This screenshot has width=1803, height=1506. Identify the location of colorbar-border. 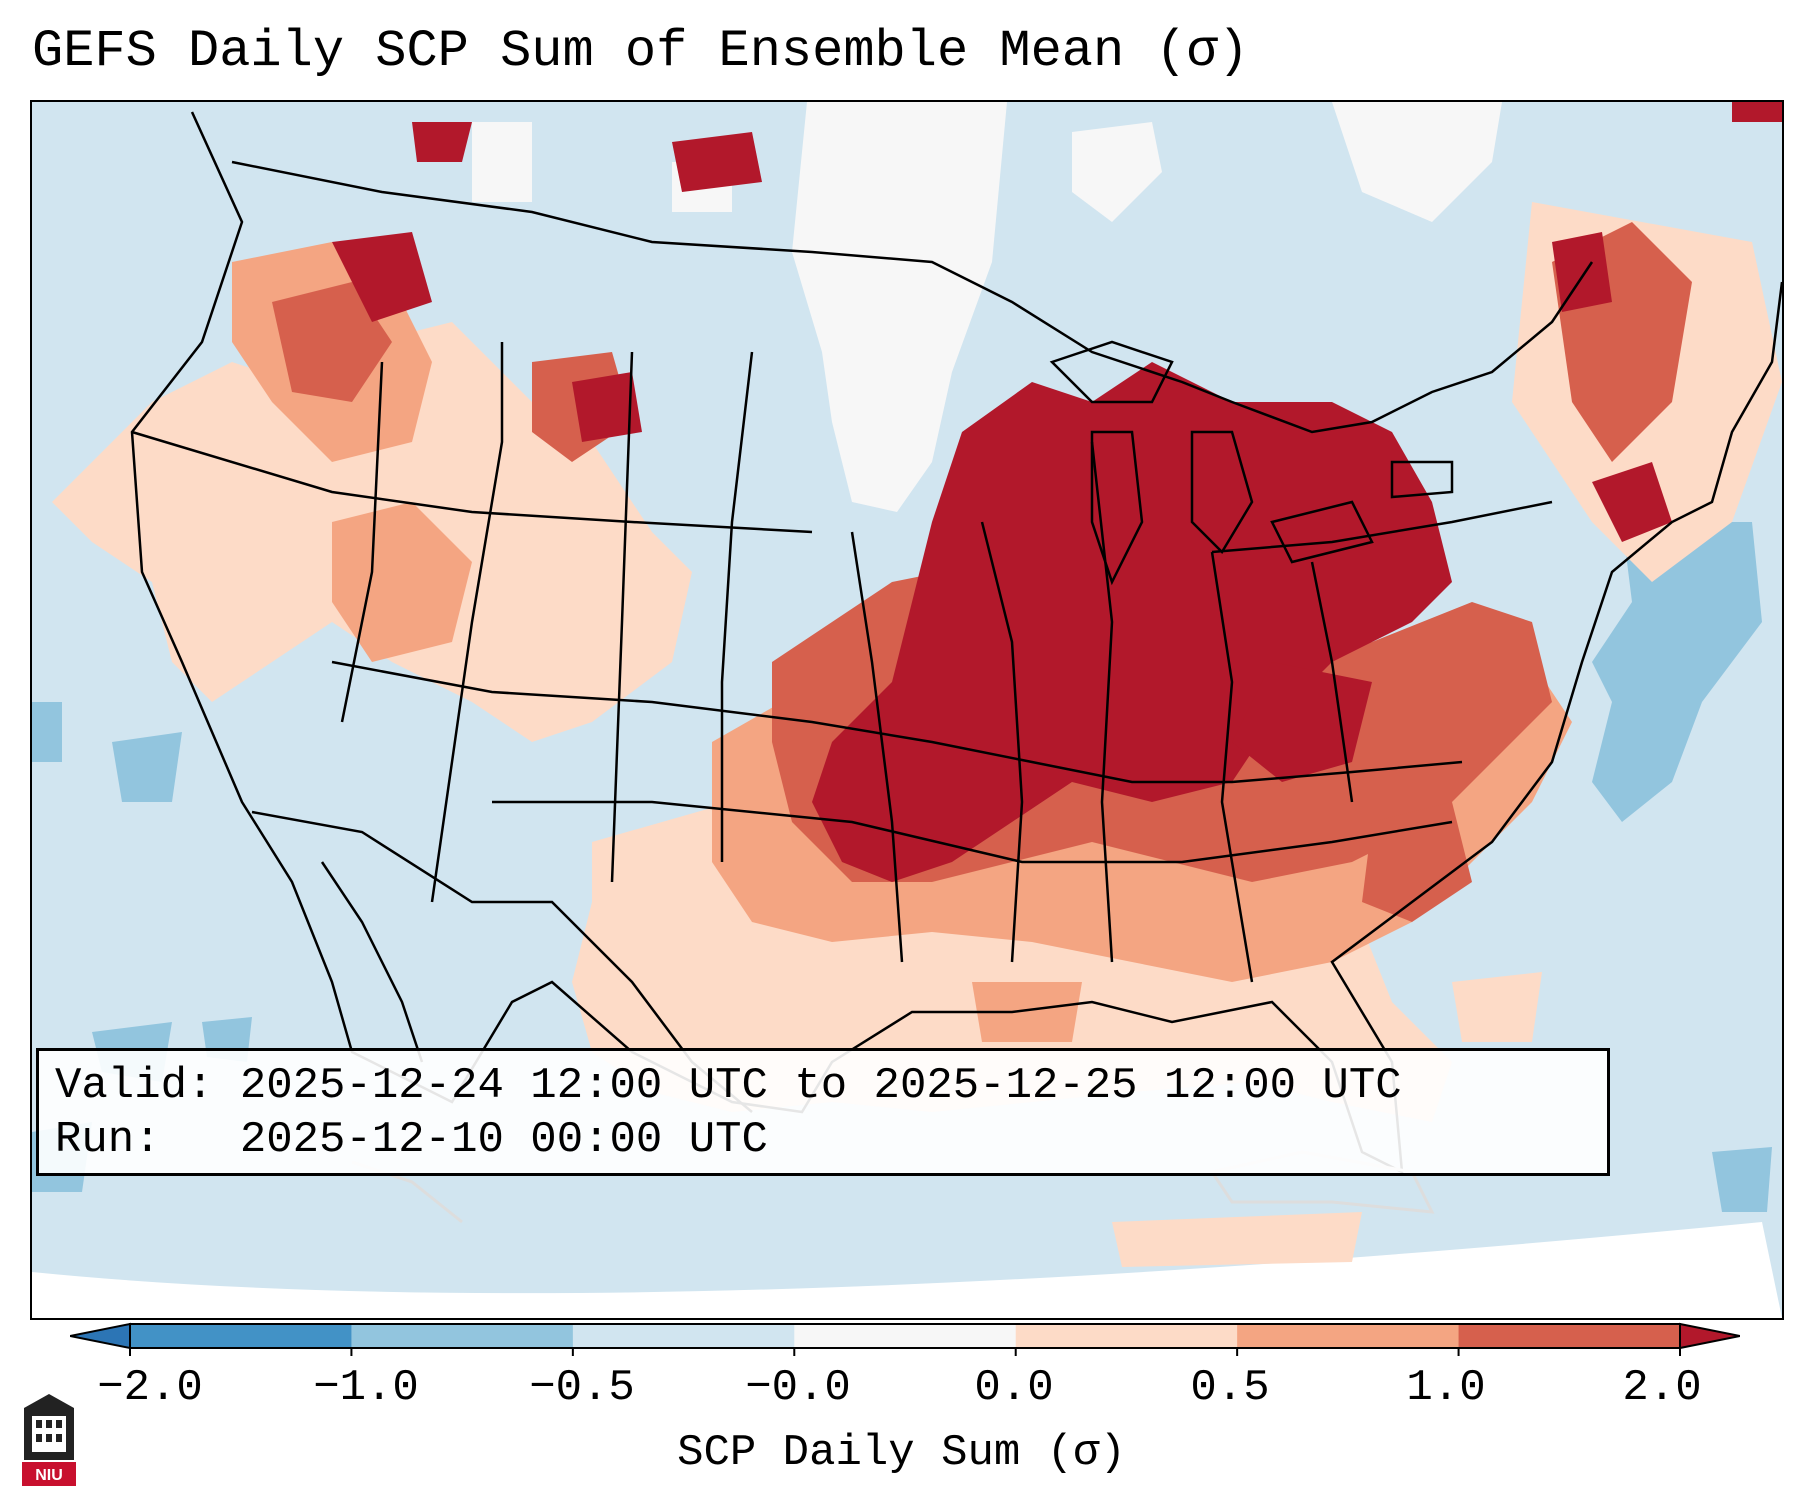
(905, 1336).